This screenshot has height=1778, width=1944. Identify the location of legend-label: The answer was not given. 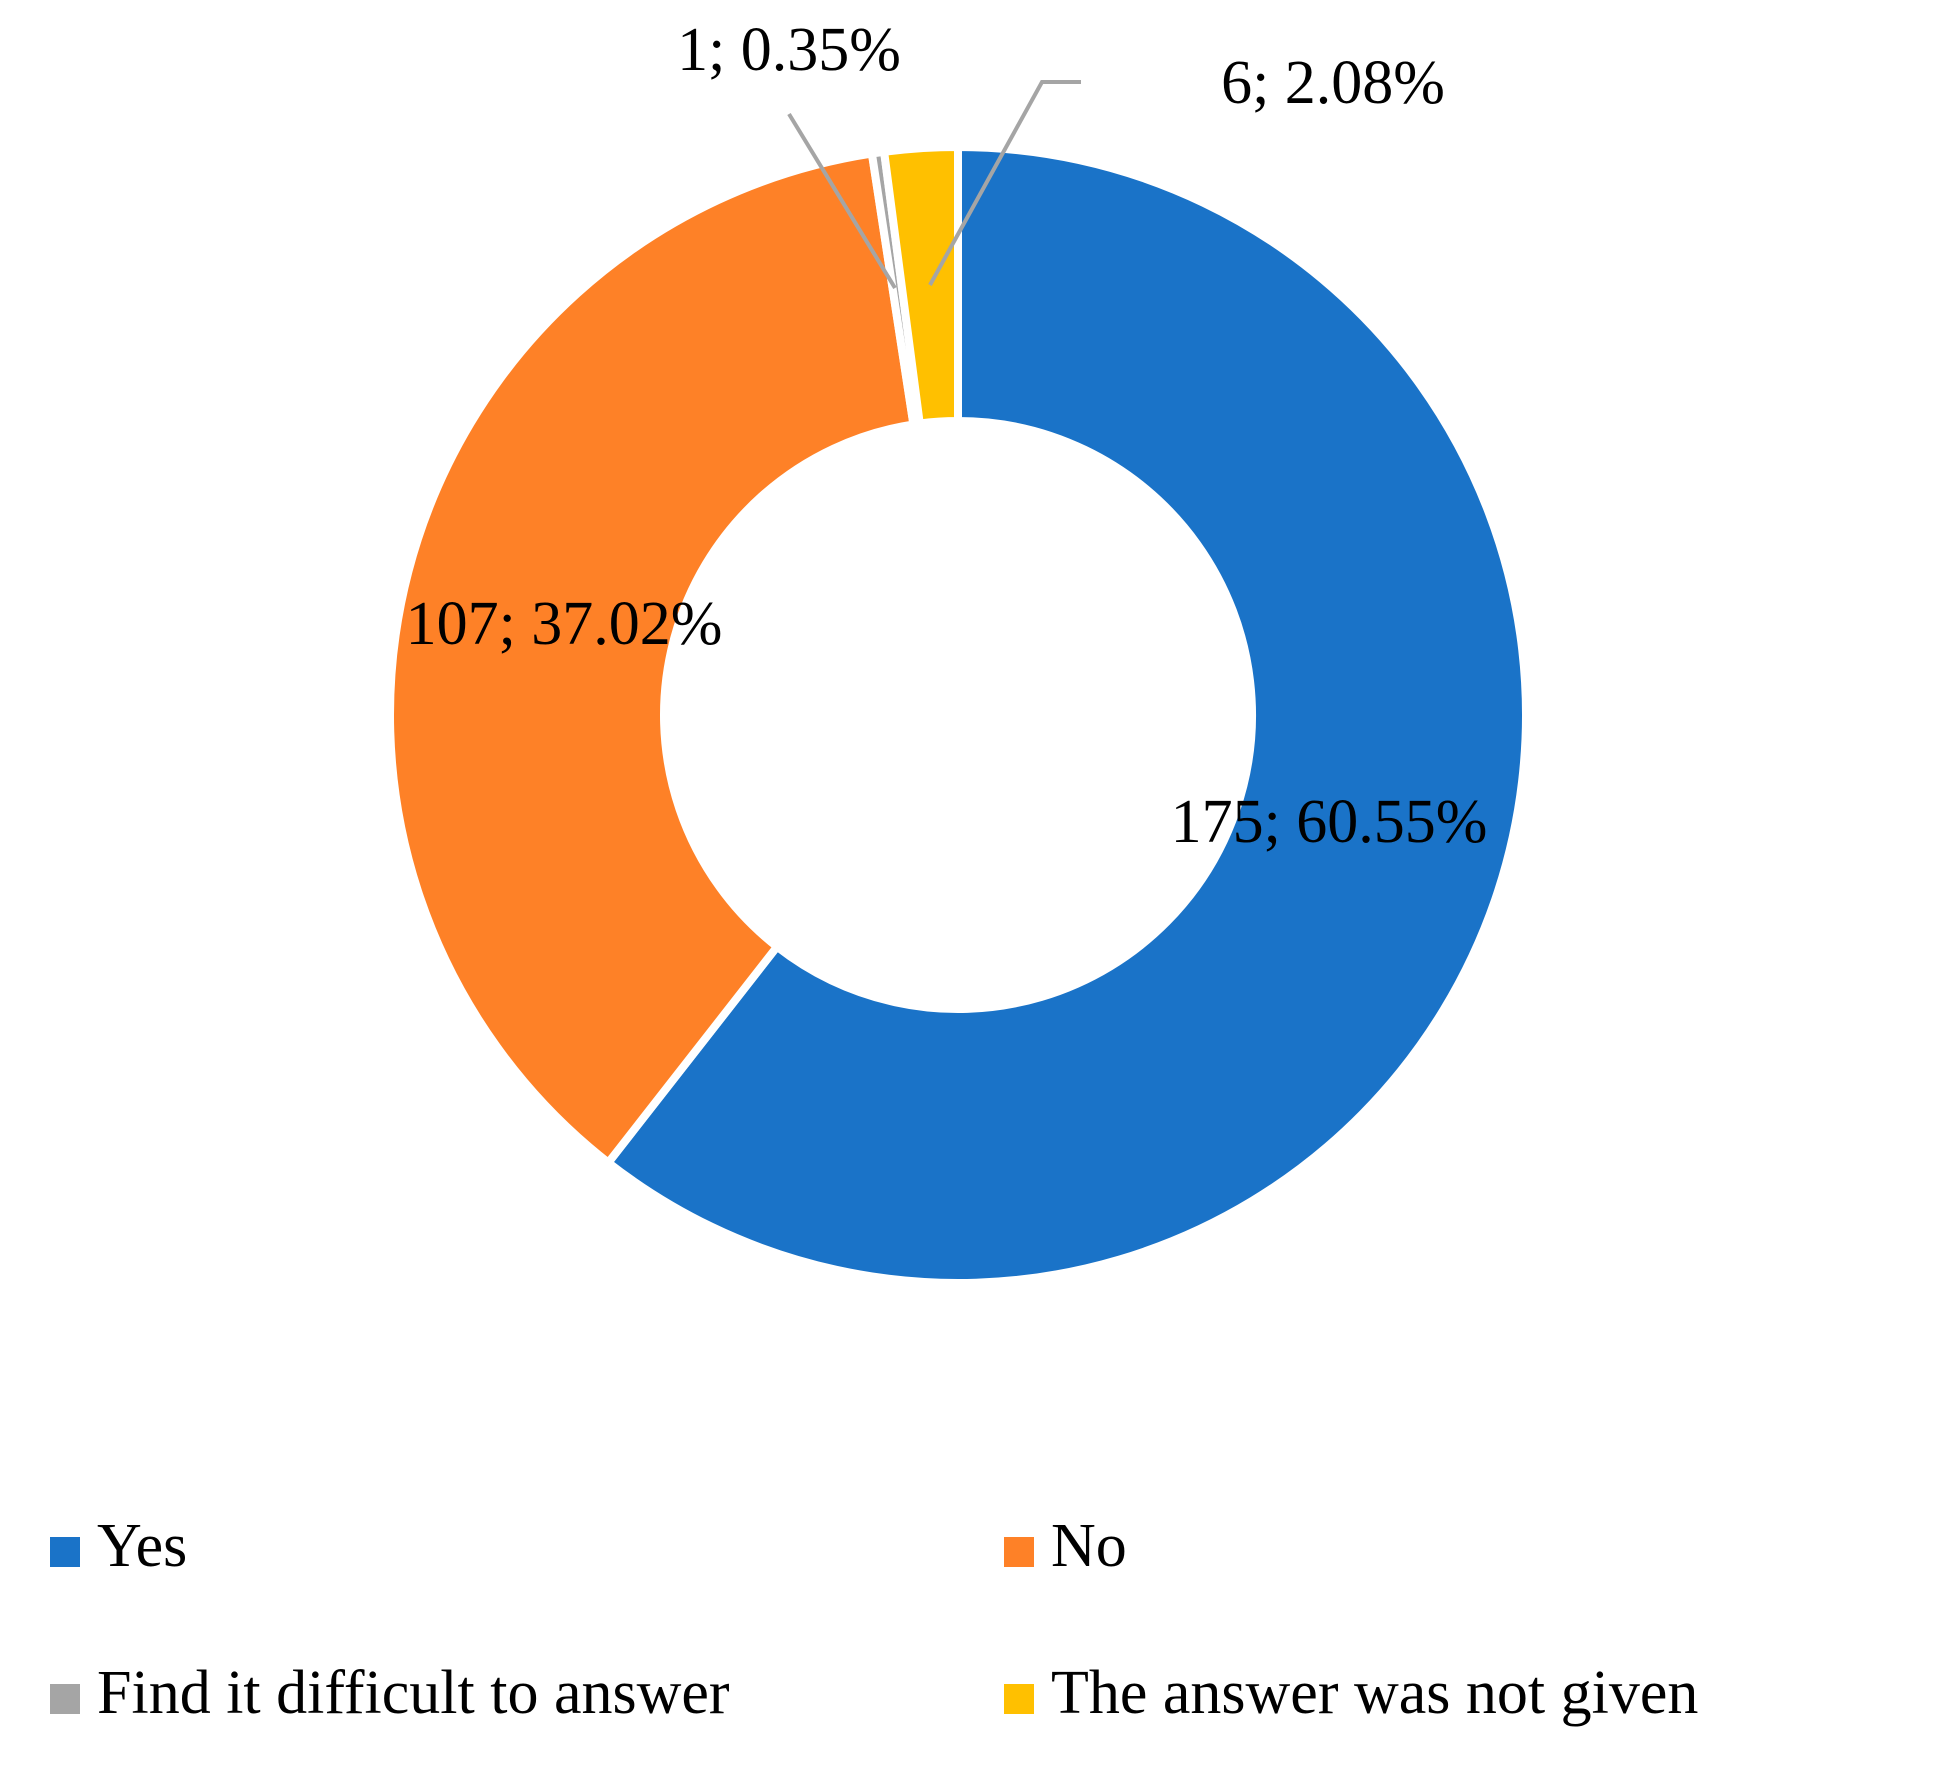
(1374, 1693).